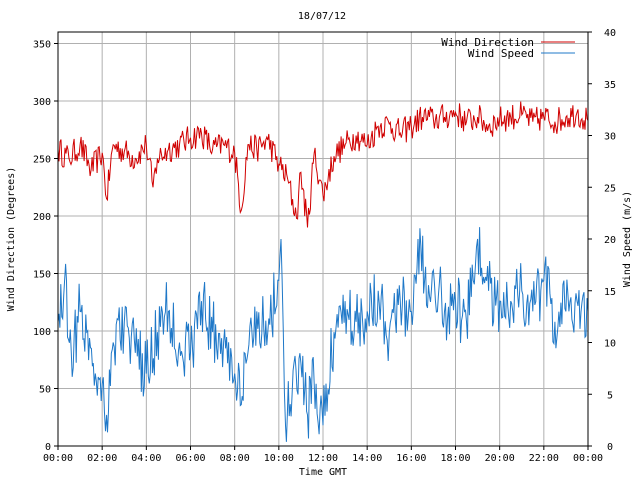 This screenshot has height=480, width=640. I want to click on right-y-tick-label: 15, so click(610, 292).